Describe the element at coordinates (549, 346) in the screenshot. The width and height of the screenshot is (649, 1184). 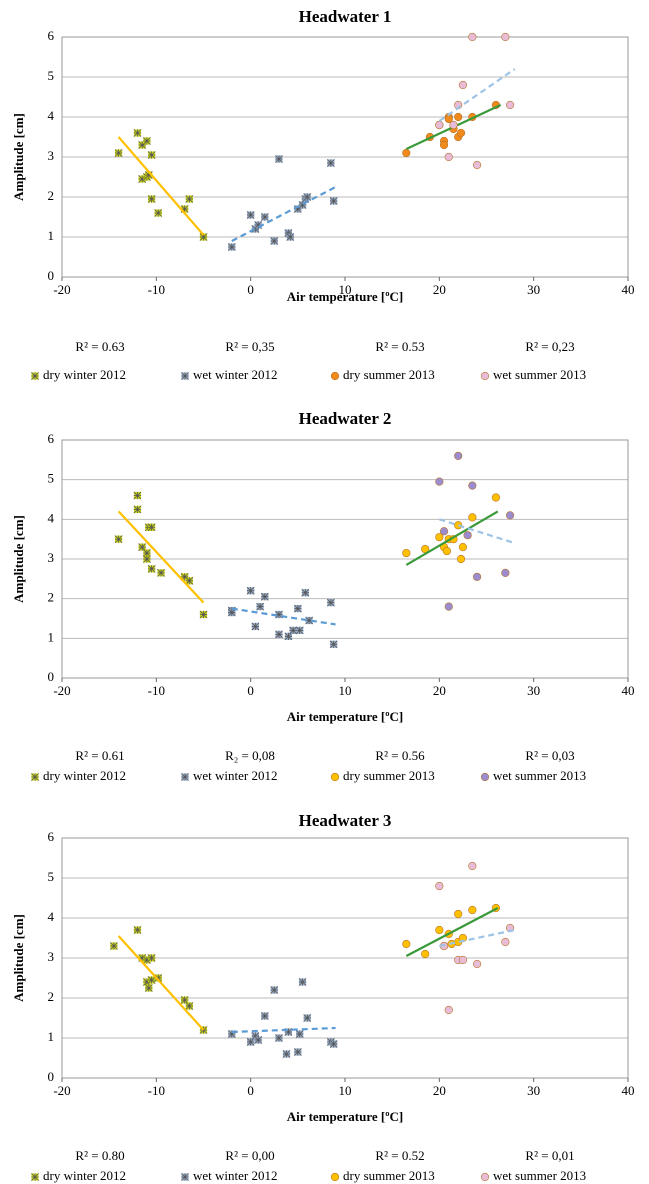
I see `r-squared: R² = 0,23` at that location.